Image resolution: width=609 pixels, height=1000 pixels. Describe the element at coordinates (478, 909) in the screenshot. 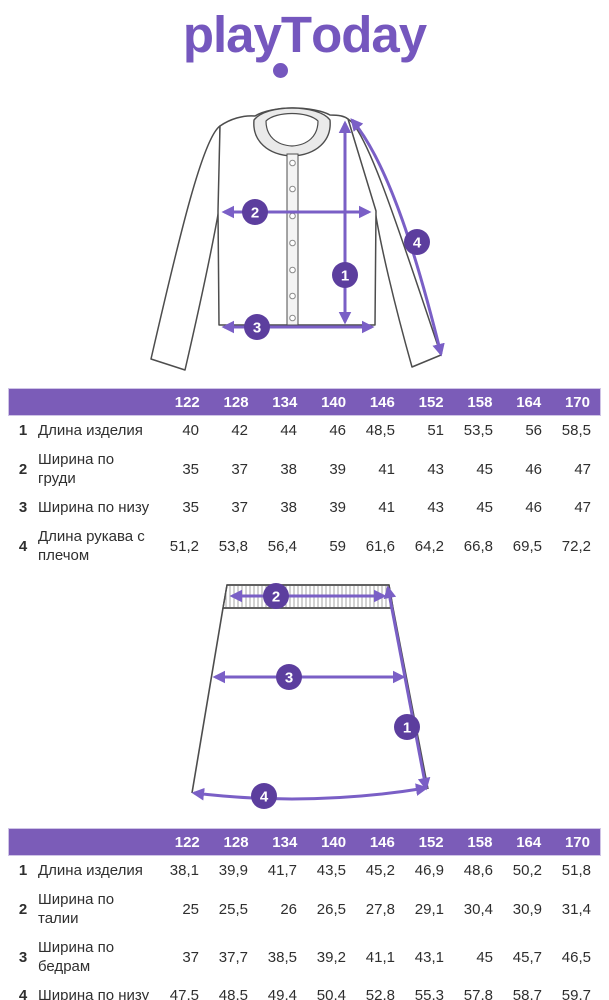

I see `value-cell: 30,4` at that location.